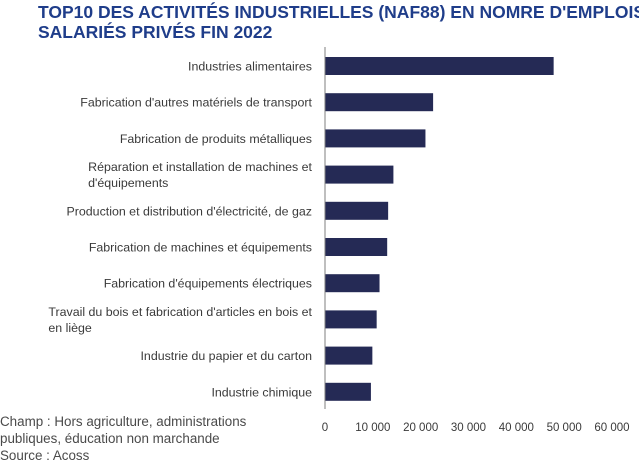 This screenshot has width=639, height=465. I want to click on category-label: d'équipements, so click(128, 183).